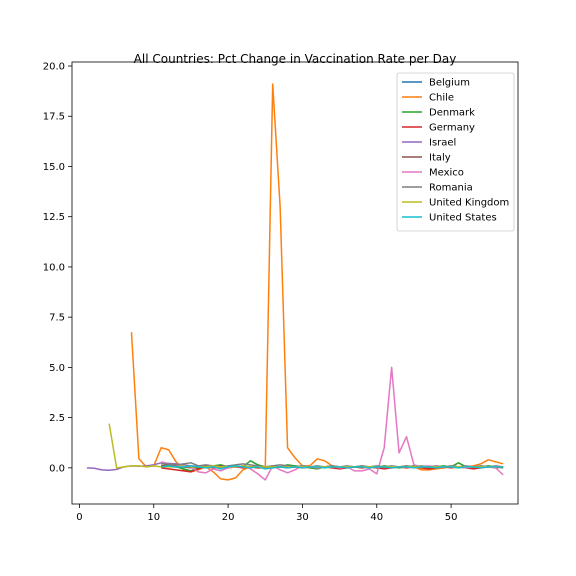 The width and height of the screenshot is (576, 576). I want to click on legend-label: Romania, so click(451, 188).